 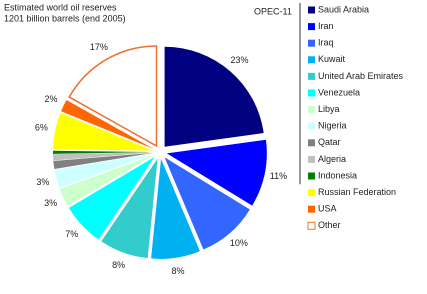 I want to click on data-label: 7%, so click(x=71, y=234).